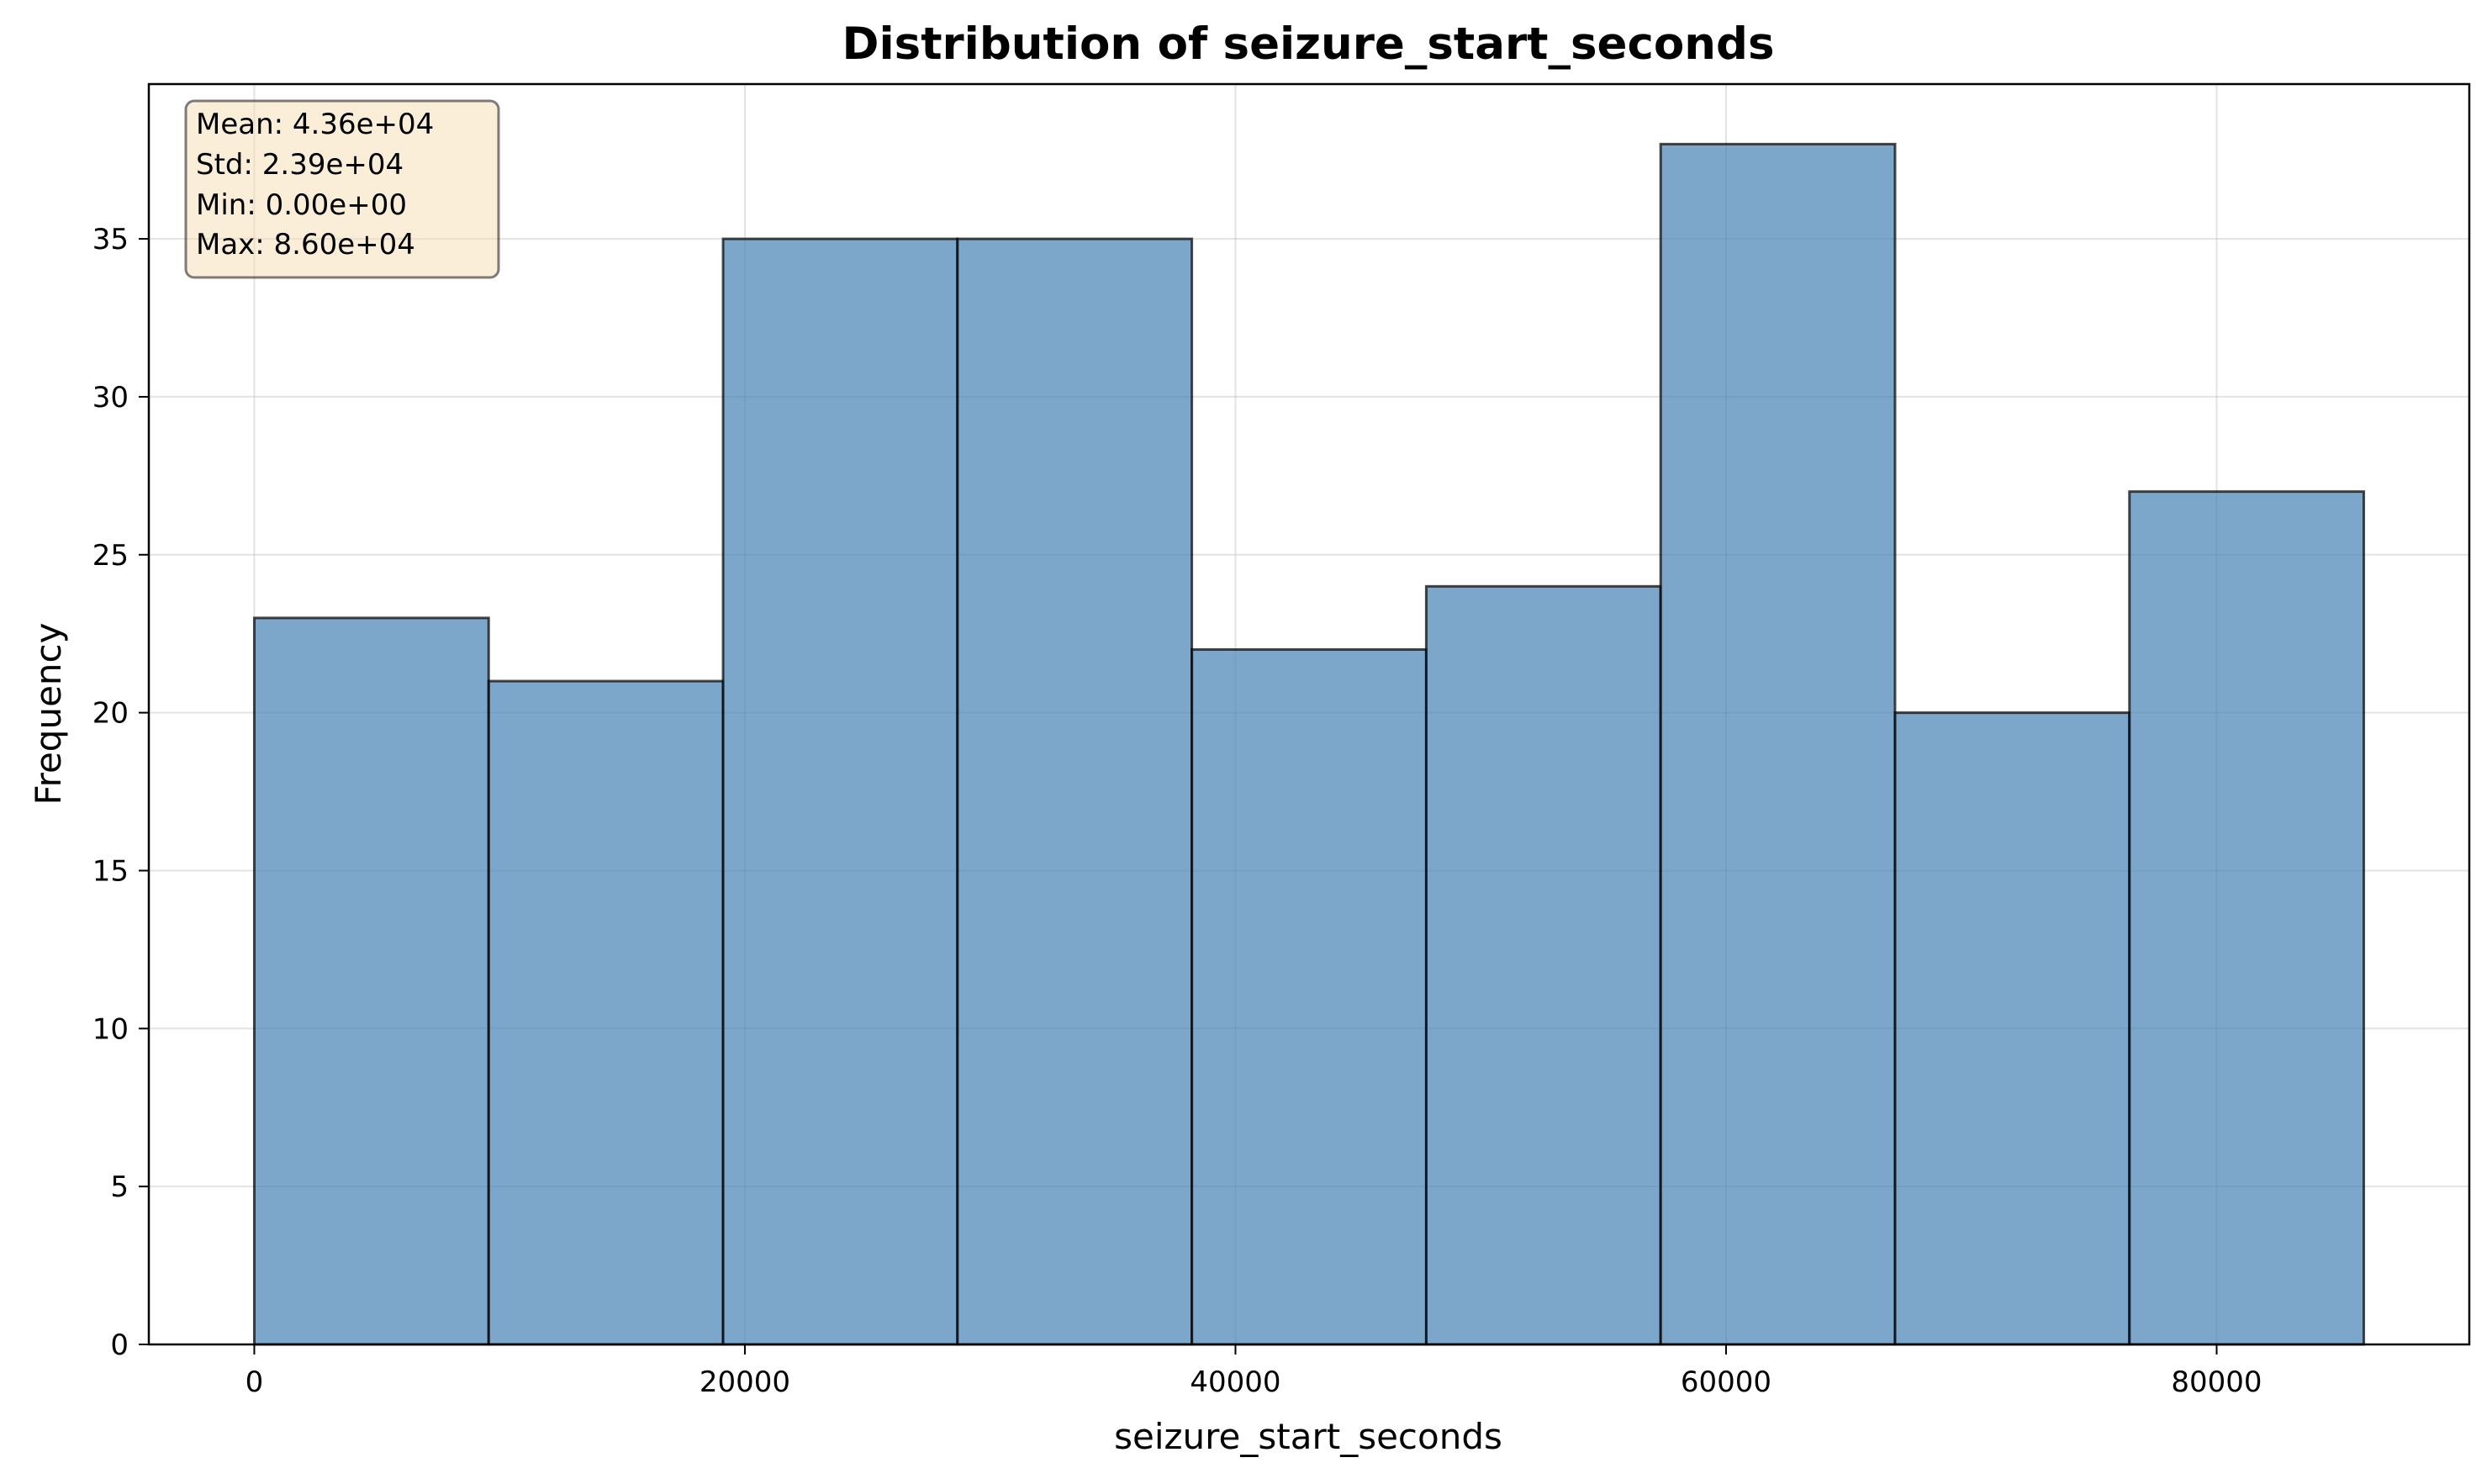 This screenshot has height=1484, width=2492. I want to click on x-tick-label: 60000, so click(1726, 1382).